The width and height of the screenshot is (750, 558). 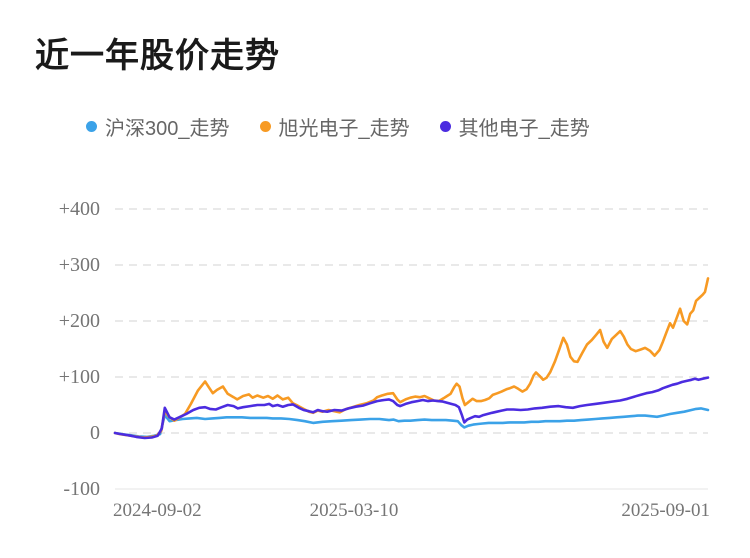 I want to click on x-axis-label: 2025-09-01, so click(x=665, y=510).